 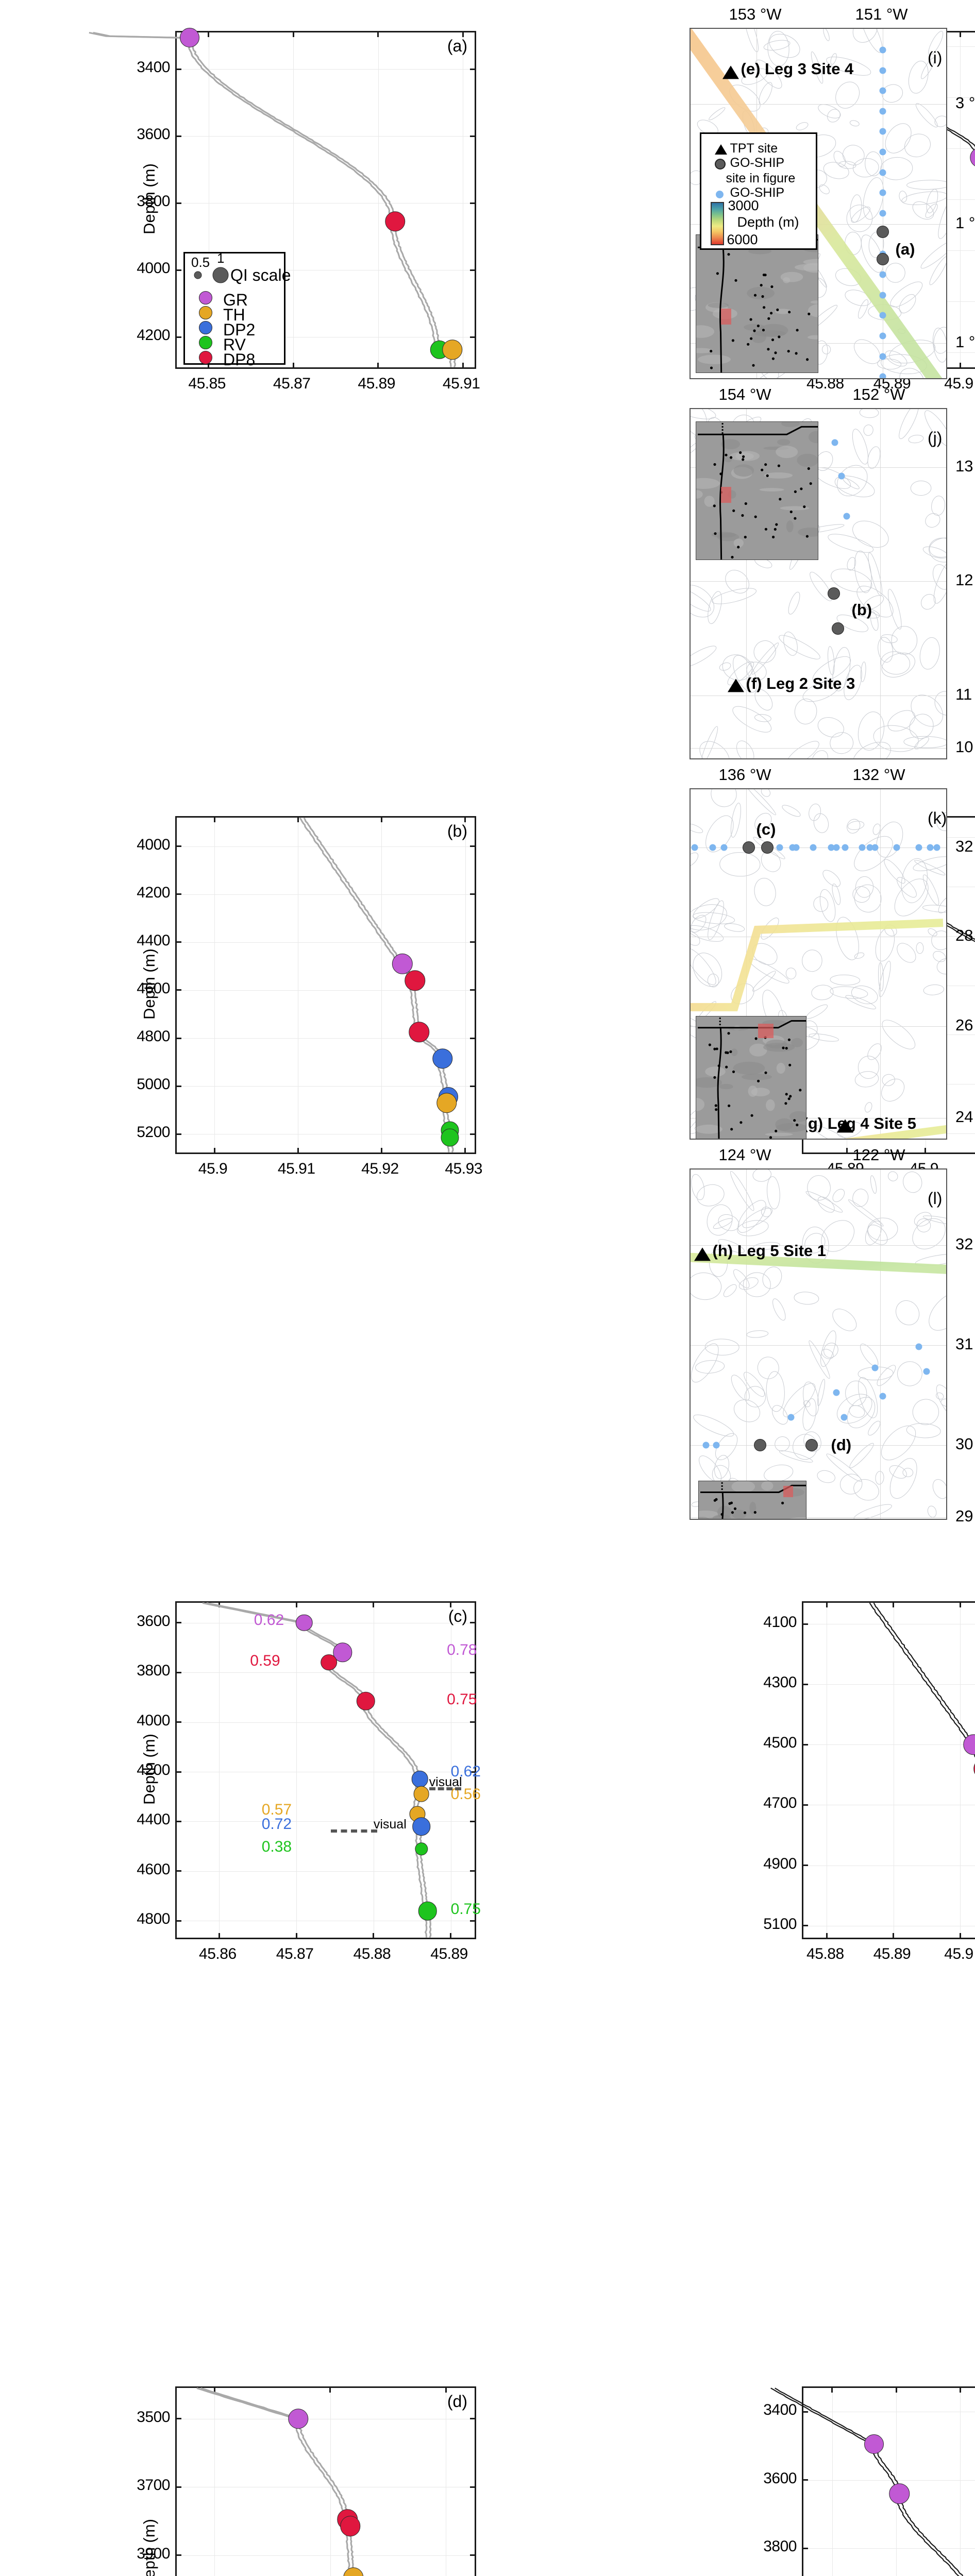 I want to click on inset-basemap, so click(x=751, y=1077).